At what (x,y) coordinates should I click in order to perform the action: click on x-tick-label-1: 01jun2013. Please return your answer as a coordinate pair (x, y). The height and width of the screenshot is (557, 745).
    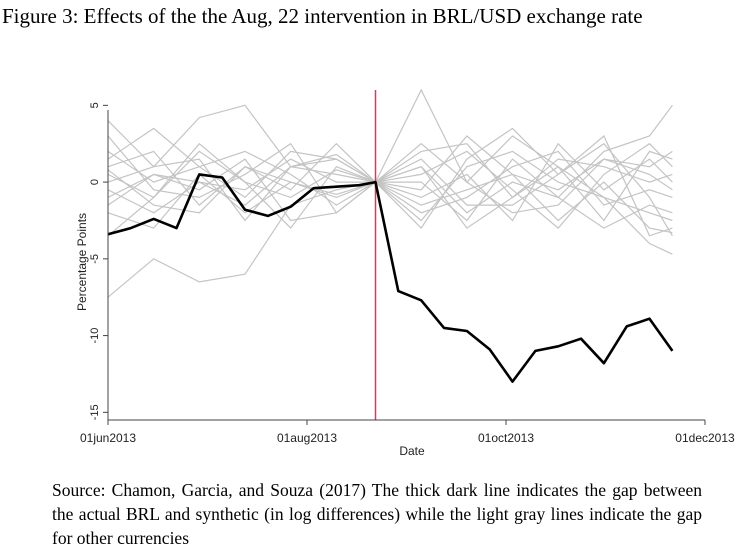
    Looking at the image, I should click on (108, 438).